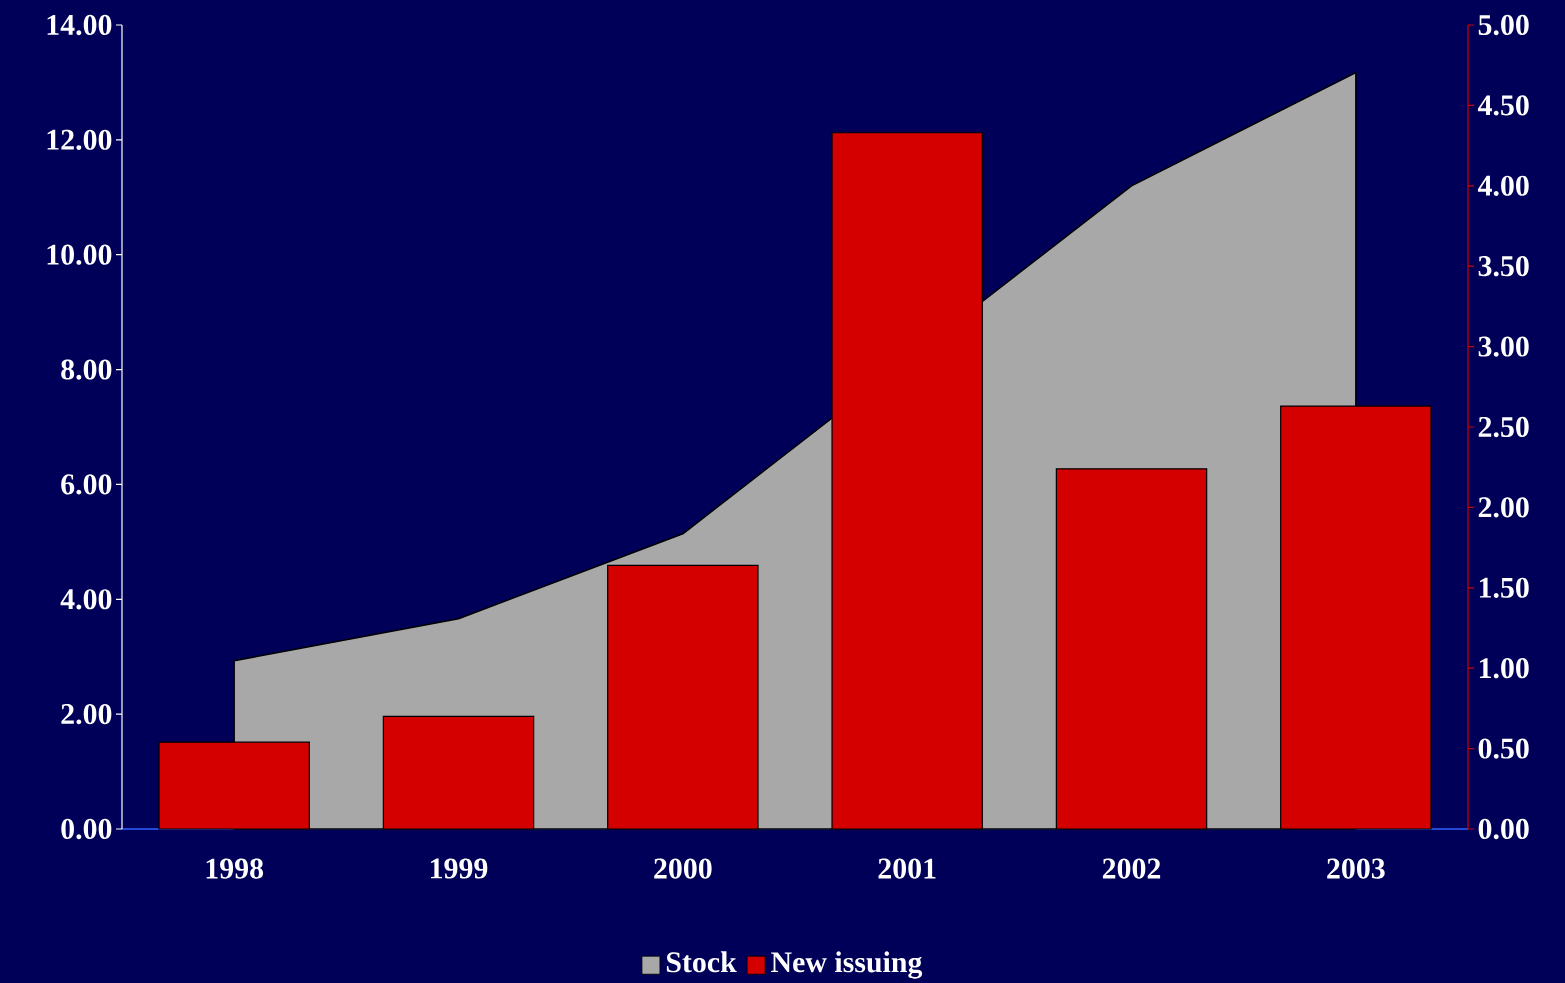  What do you see at coordinates (1503, 185) in the screenshot?
I see `y2-tick-label: 4.00` at bounding box center [1503, 185].